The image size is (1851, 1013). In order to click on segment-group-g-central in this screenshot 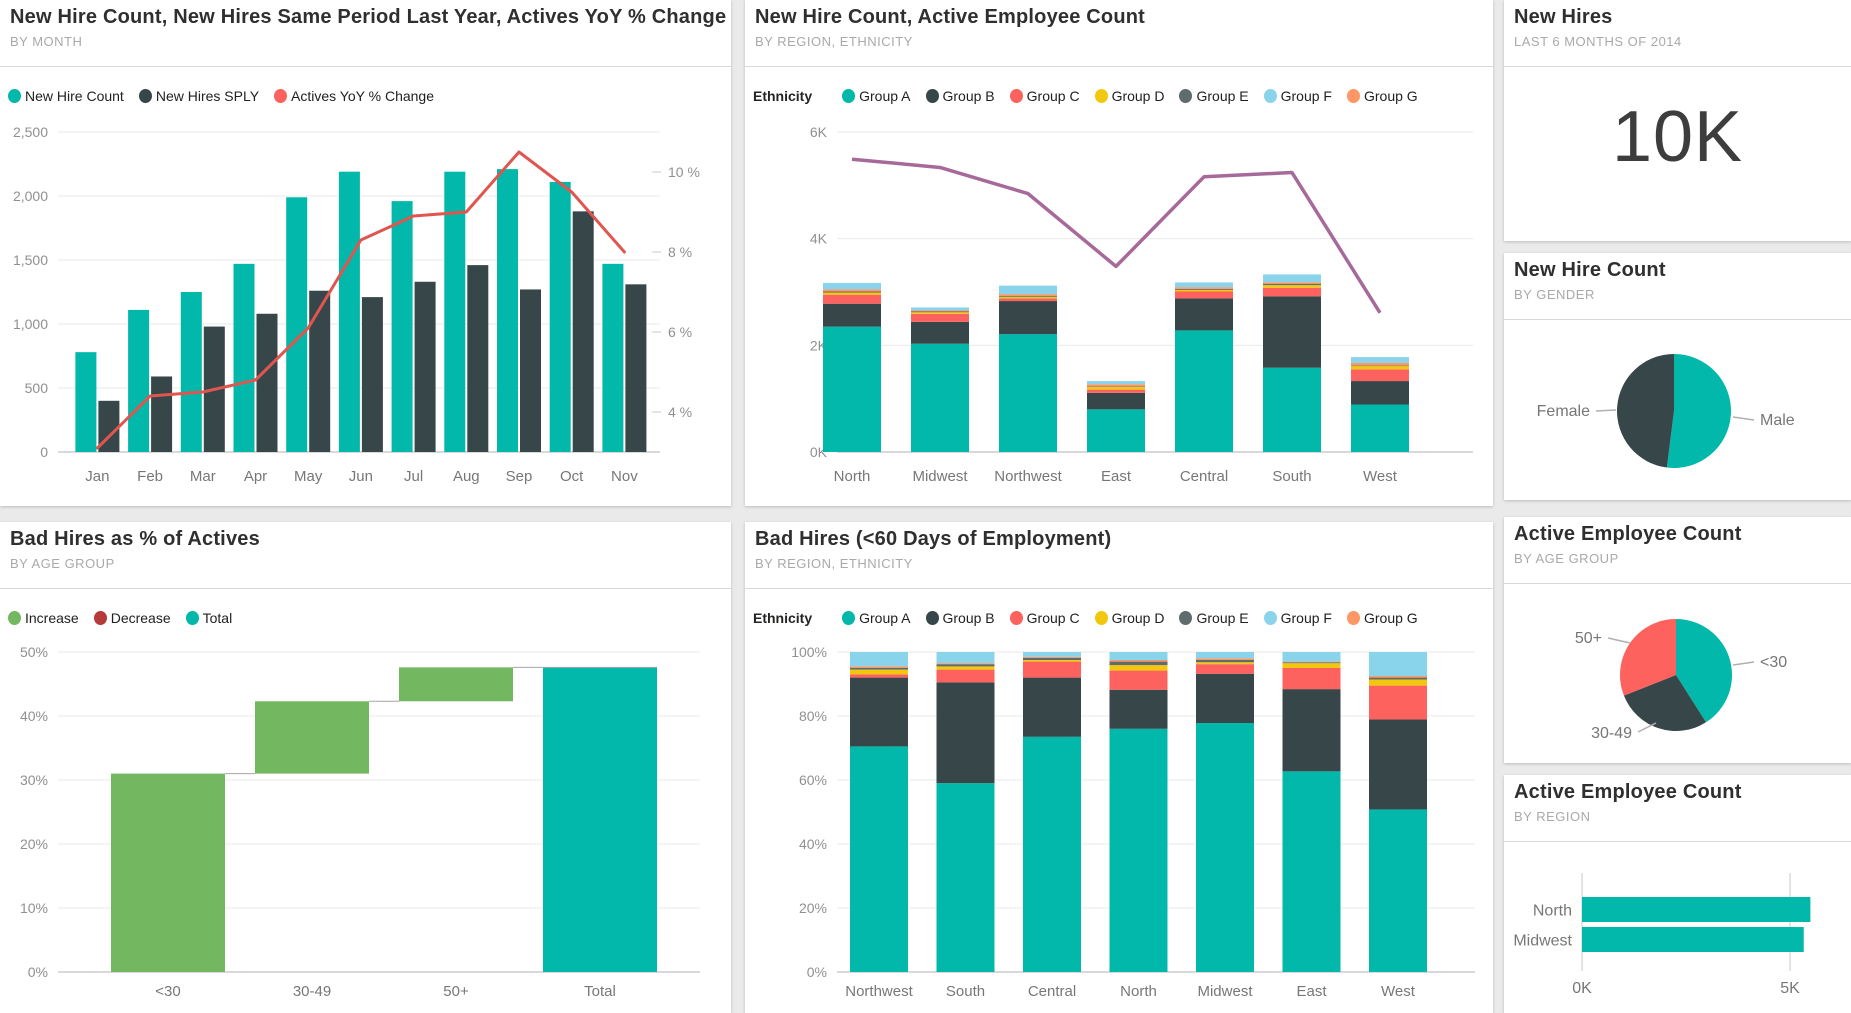, I will do `click(1052, 657)`.